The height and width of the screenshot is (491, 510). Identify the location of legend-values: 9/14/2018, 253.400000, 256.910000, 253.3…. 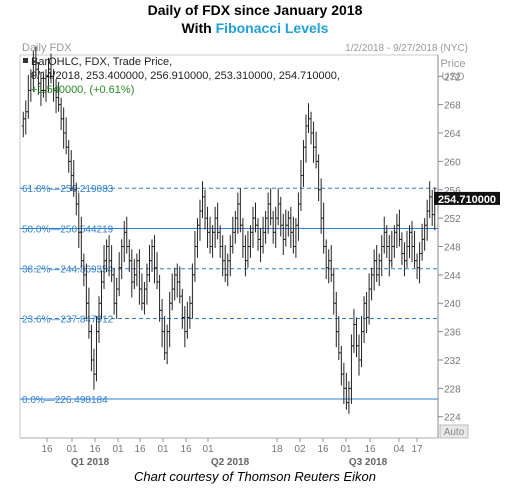
(185, 76).